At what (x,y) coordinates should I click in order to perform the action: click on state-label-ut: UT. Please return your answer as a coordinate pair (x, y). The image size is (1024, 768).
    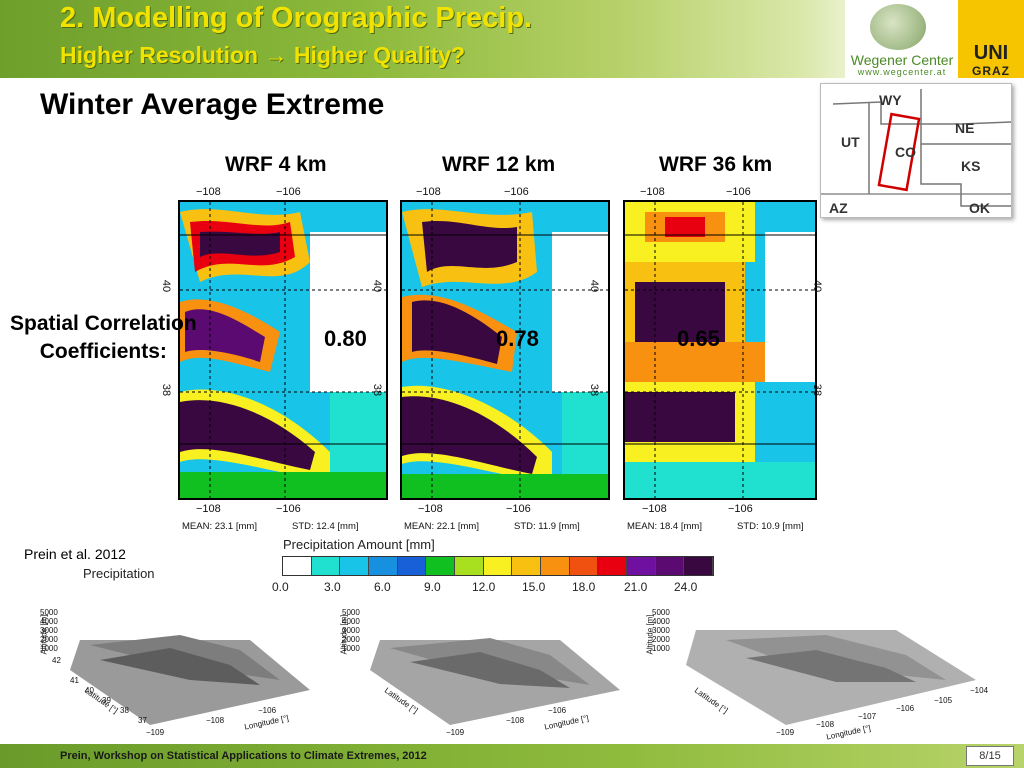
    Looking at the image, I should click on (850, 142).